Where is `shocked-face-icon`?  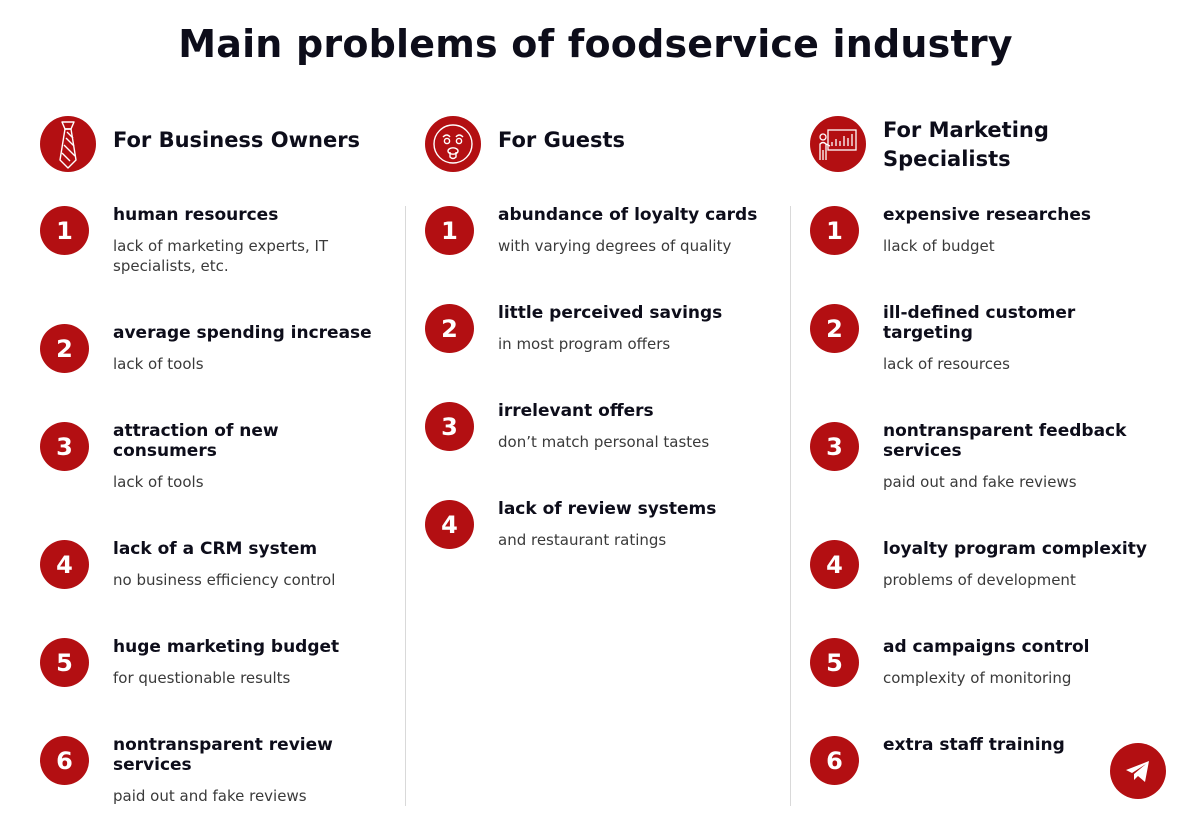 shocked-face-icon is located at coordinates (453, 144).